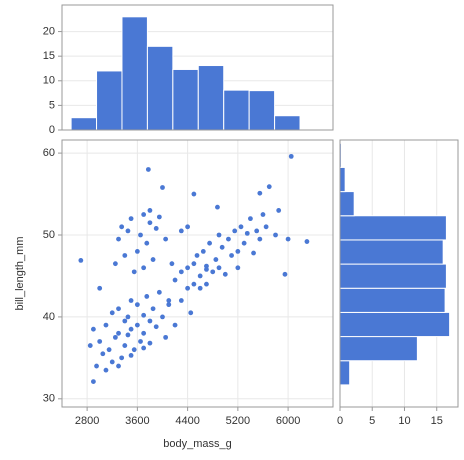 Image resolution: width=464 pixels, height=460 pixels. What do you see at coordinates (288, 421) in the screenshot?
I see `x-tick-label: 6000` at bounding box center [288, 421].